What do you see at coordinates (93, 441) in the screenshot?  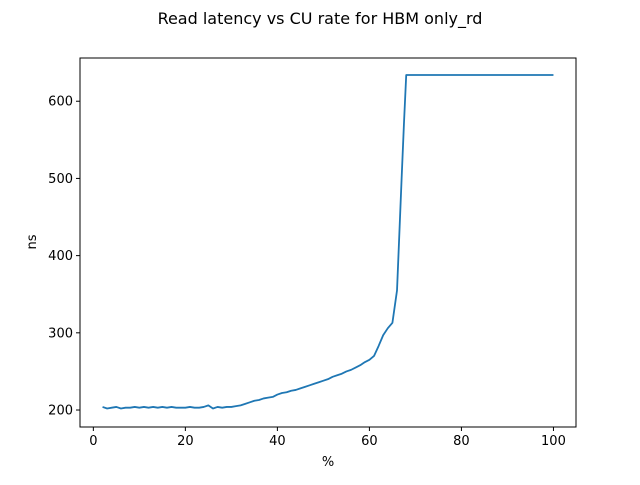 I see `x-tick-label: 0` at bounding box center [93, 441].